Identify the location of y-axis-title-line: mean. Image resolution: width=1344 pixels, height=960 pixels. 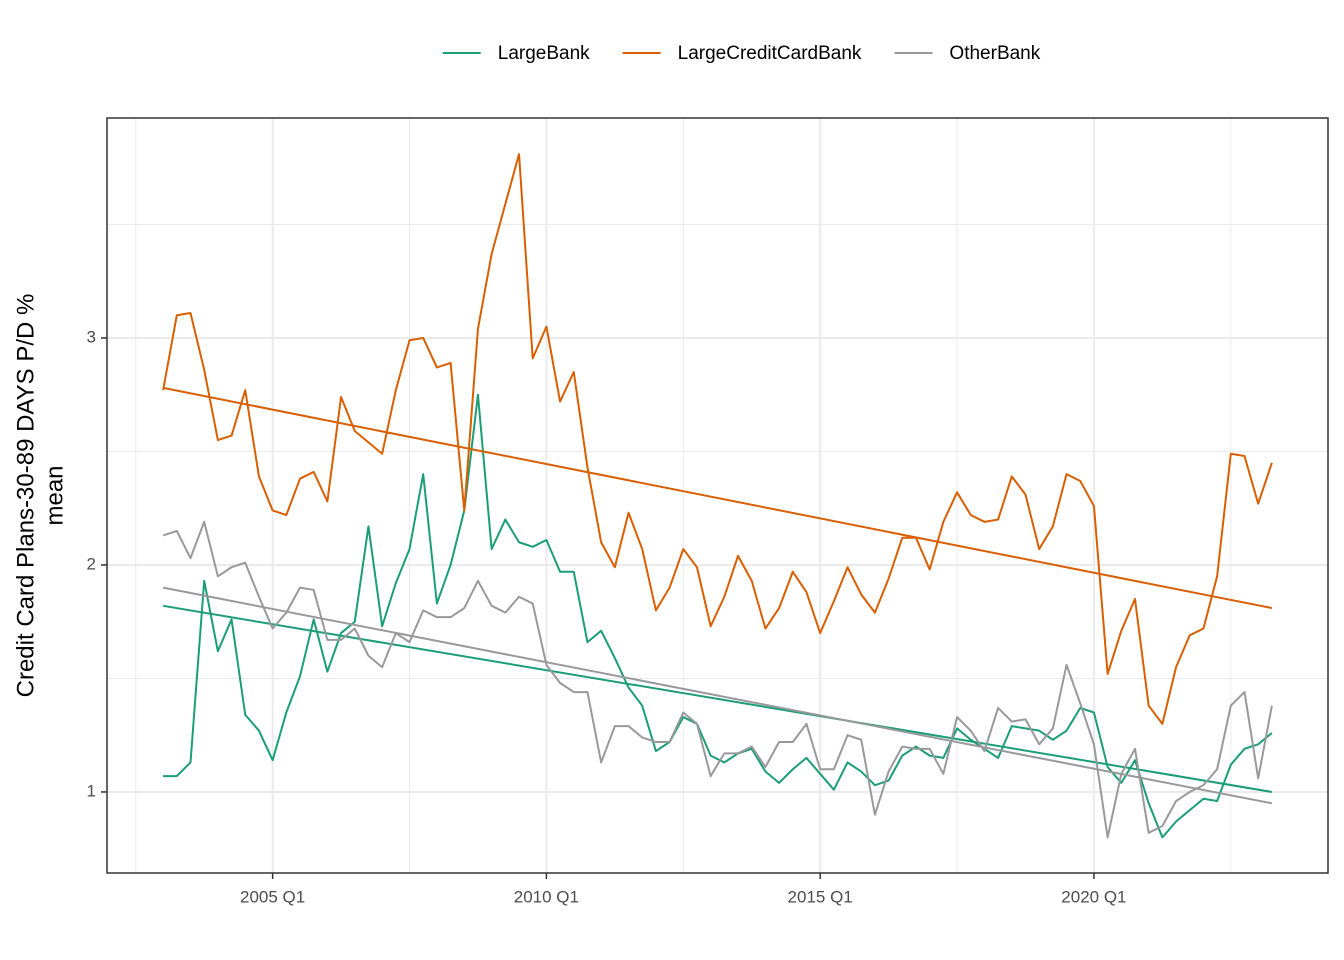
(55, 495).